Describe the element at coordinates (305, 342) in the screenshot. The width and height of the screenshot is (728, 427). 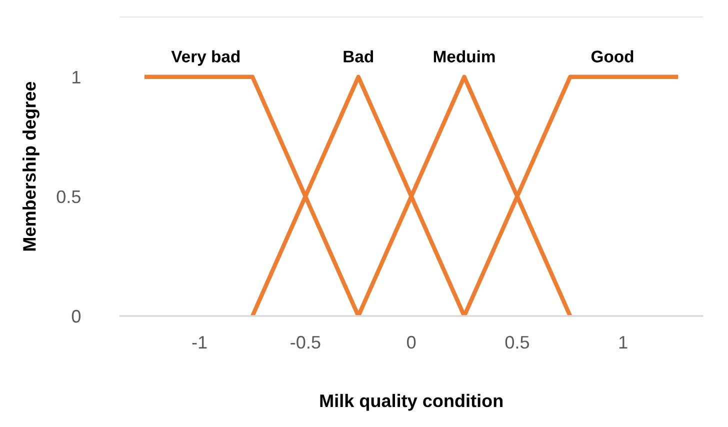
I see `x-tick-label: -0.5` at that location.